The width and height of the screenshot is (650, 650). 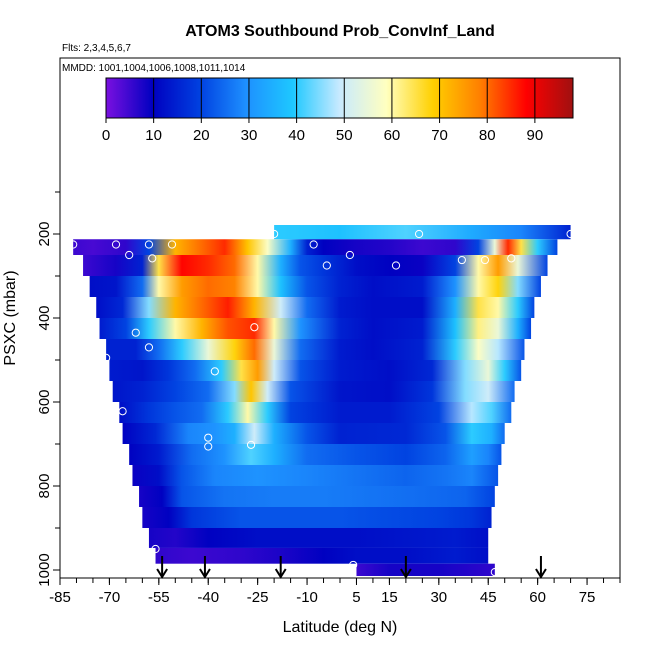 I want to click on colorbar-tick-label: 40, so click(x=296, y=135).